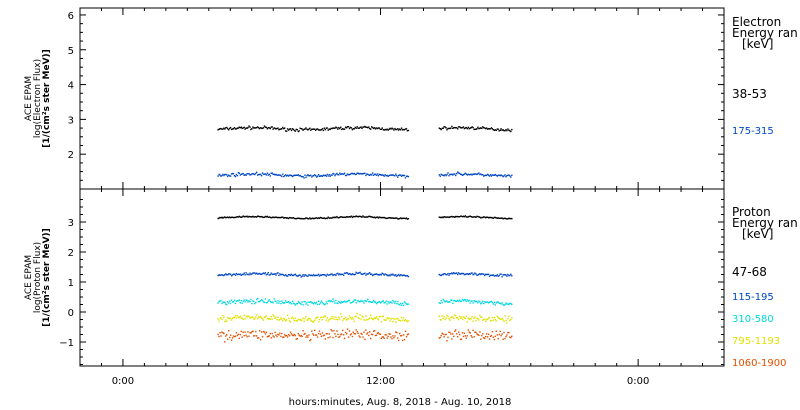 The width and height of the screenshot is (800, 410). Describe the element at coordinates (71, 223) in the screenshot. I see `y-tick-label: 3` at that location.